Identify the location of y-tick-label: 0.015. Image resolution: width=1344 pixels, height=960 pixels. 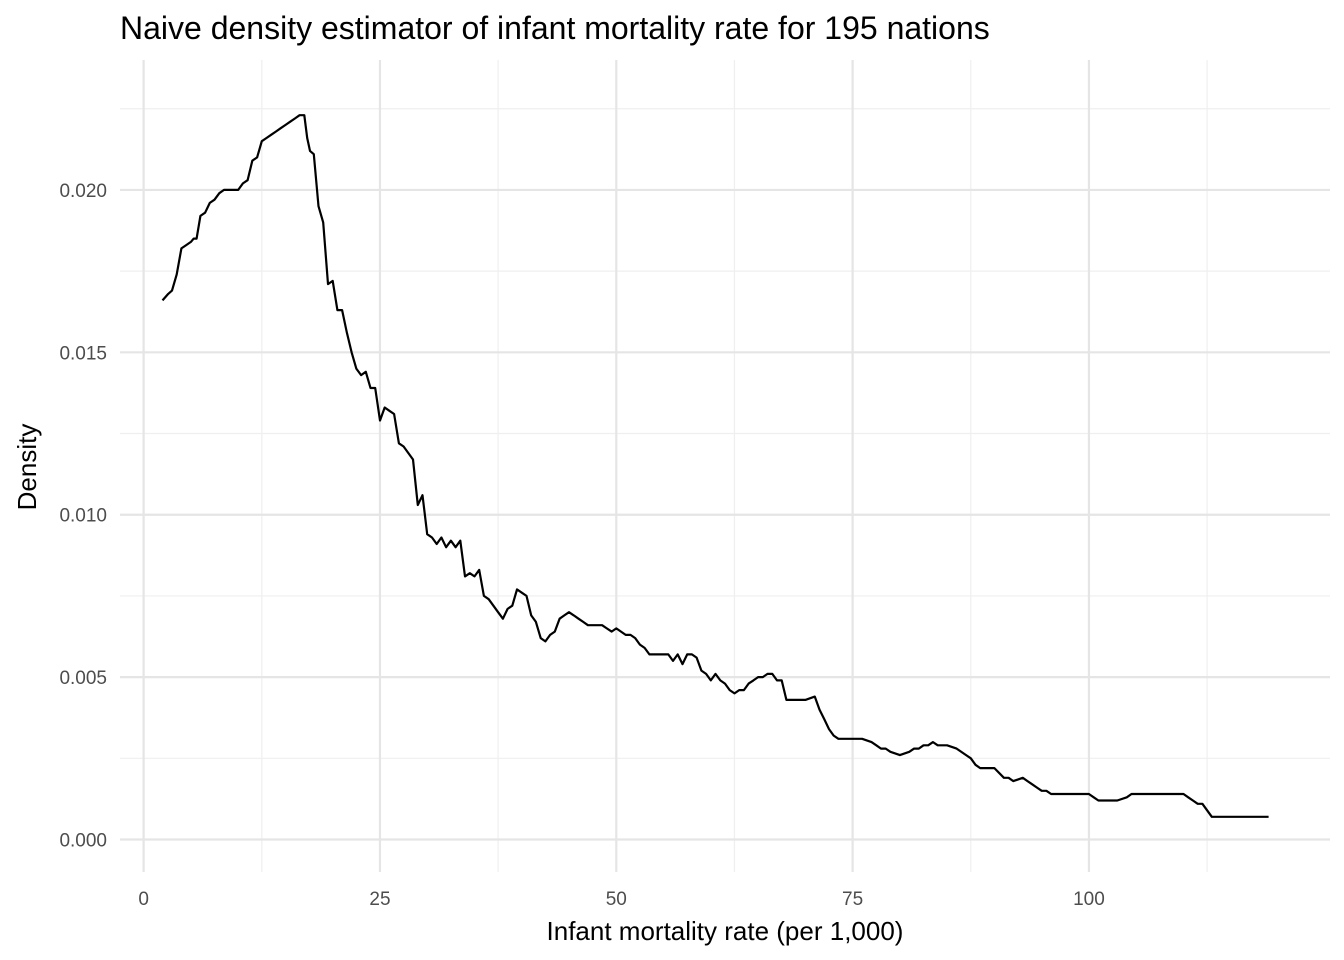
(83, 353).